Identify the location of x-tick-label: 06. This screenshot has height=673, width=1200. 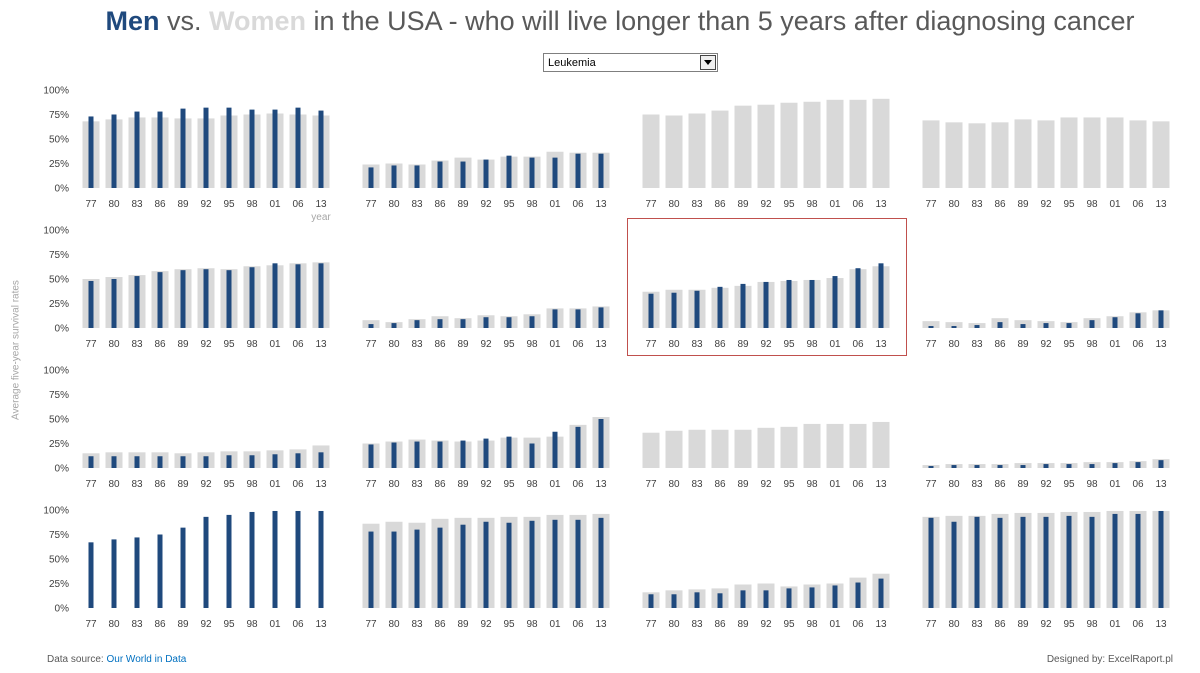
(1138, 484).